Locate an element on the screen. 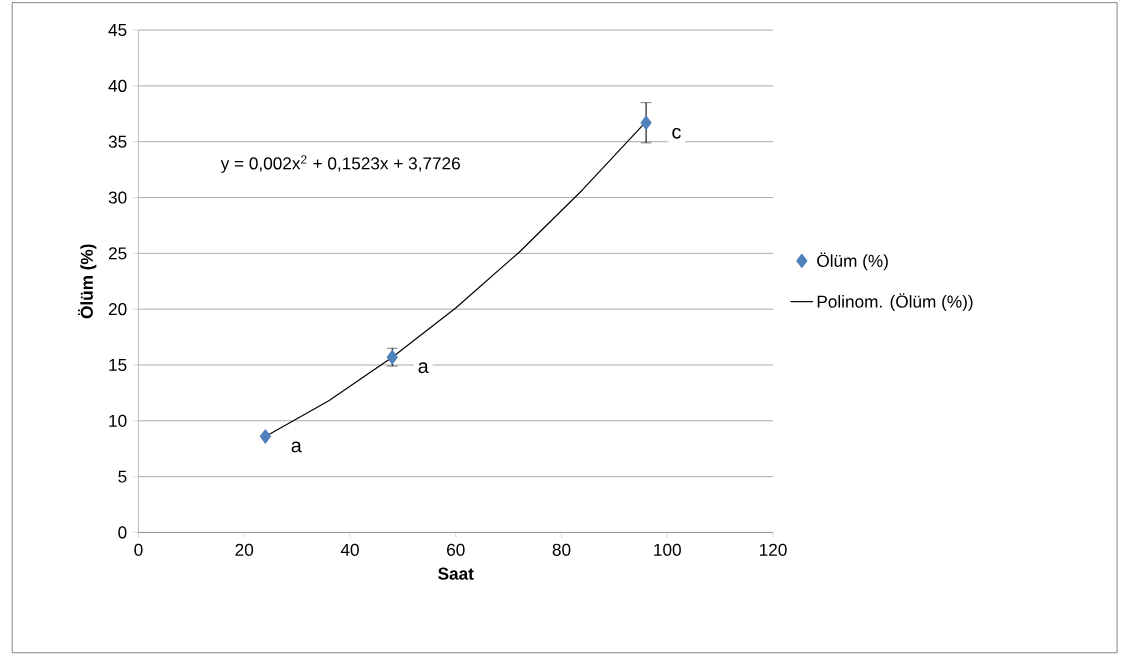 Image resolution: width=1125 pixels, height=655 pixels. x-tick-label: 60 is located at coordinates (456, 549).